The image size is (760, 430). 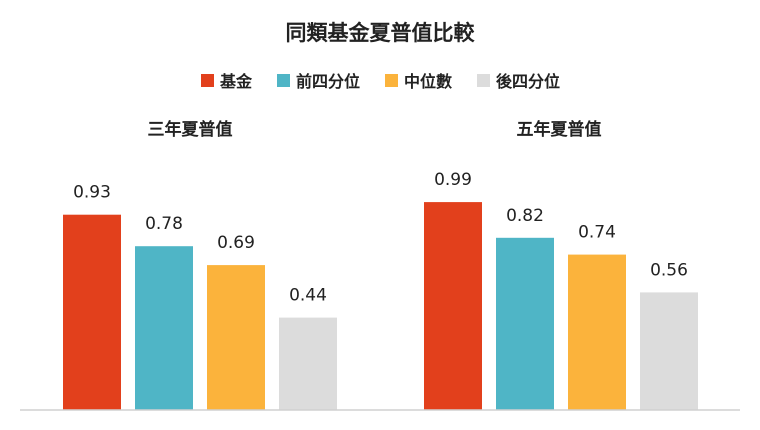 I want to click on legend-label: 中位數, so click(x=428, y=81).